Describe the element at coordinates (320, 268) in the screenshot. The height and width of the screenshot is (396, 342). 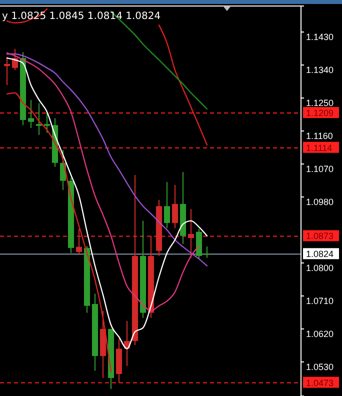
I see `y-tick-label: 1.0800` at that location.